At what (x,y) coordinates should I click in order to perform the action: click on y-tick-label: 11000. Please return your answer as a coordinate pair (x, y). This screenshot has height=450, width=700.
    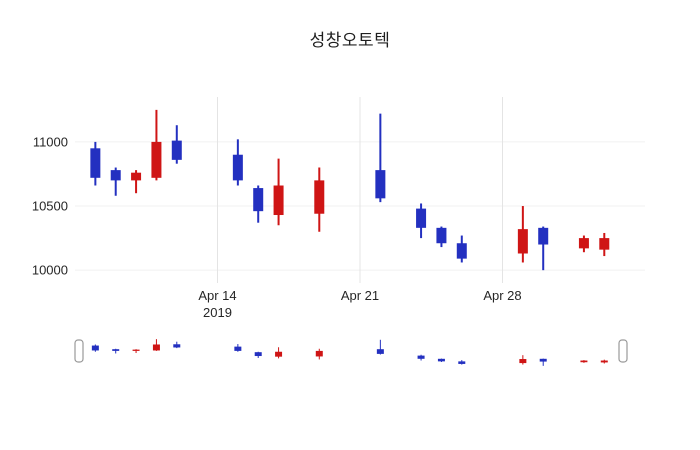
    Looking at the image, I should click on (50, 141).